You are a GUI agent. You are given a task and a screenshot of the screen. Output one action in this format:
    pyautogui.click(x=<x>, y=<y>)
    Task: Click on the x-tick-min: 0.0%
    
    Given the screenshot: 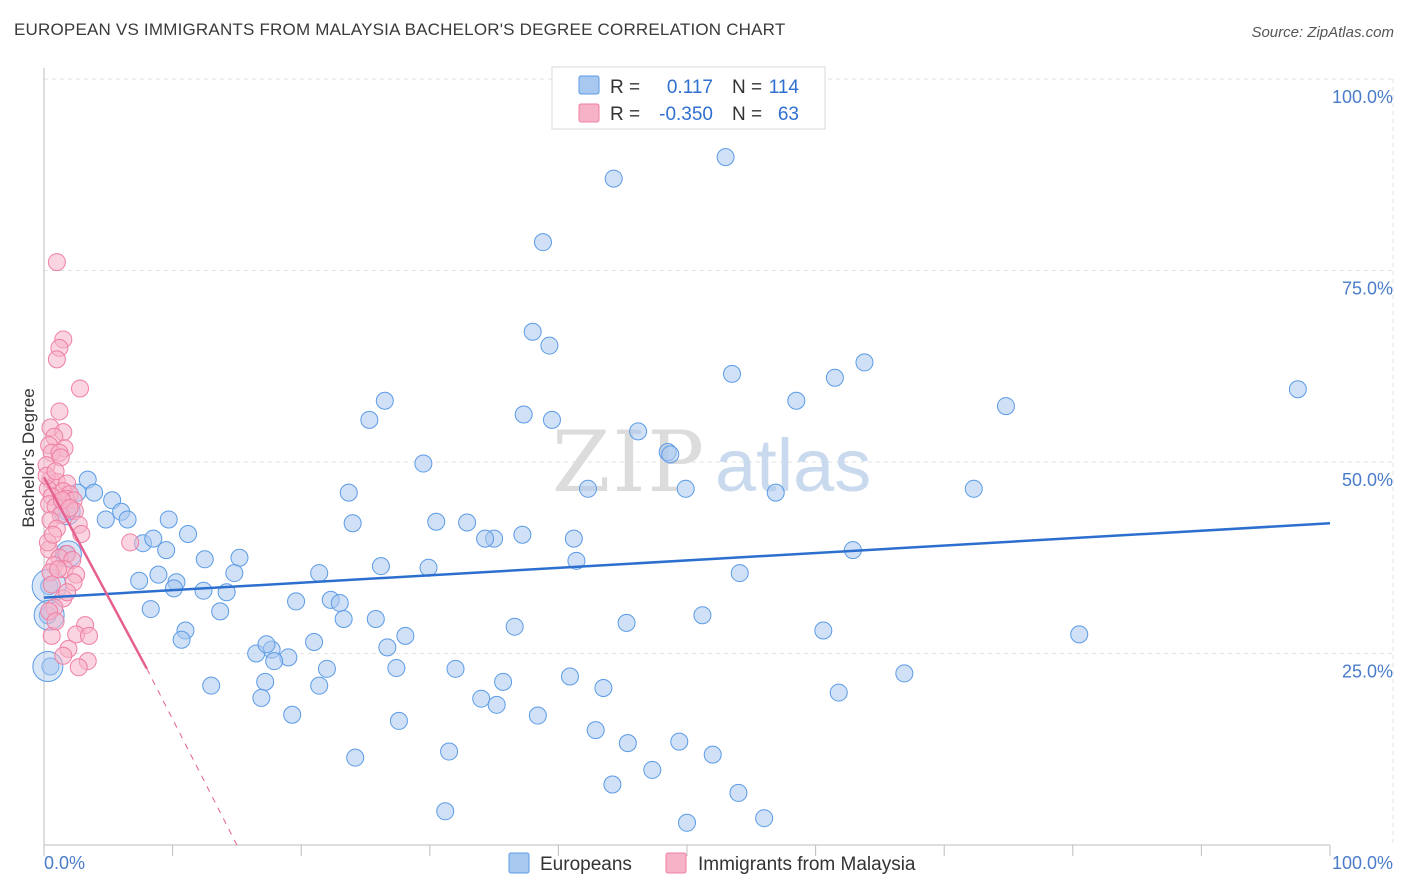 What is the action you would take?
    pyautogui.click(x=64, y=863)
    